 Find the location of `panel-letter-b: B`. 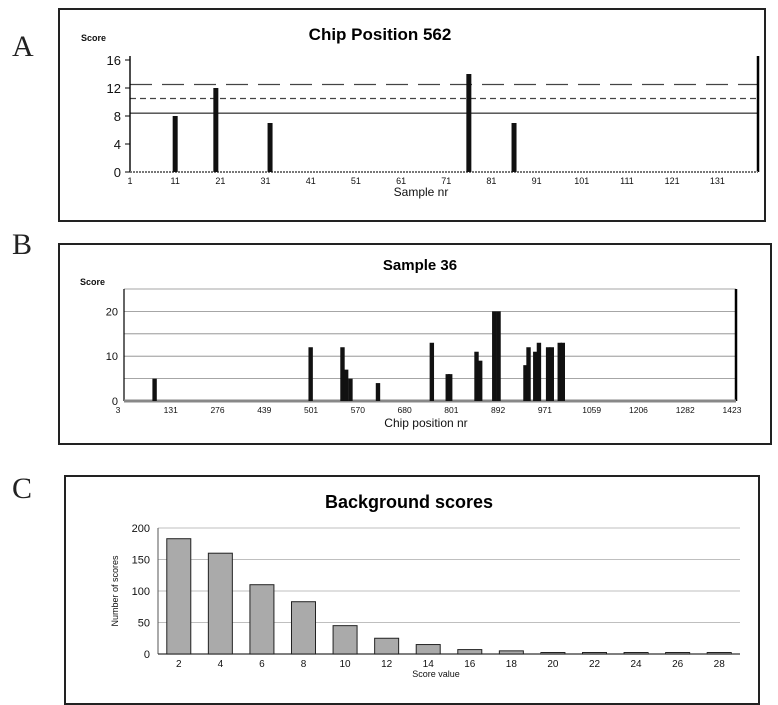

panel-letter-b: B is located at coordinates (22, 244).